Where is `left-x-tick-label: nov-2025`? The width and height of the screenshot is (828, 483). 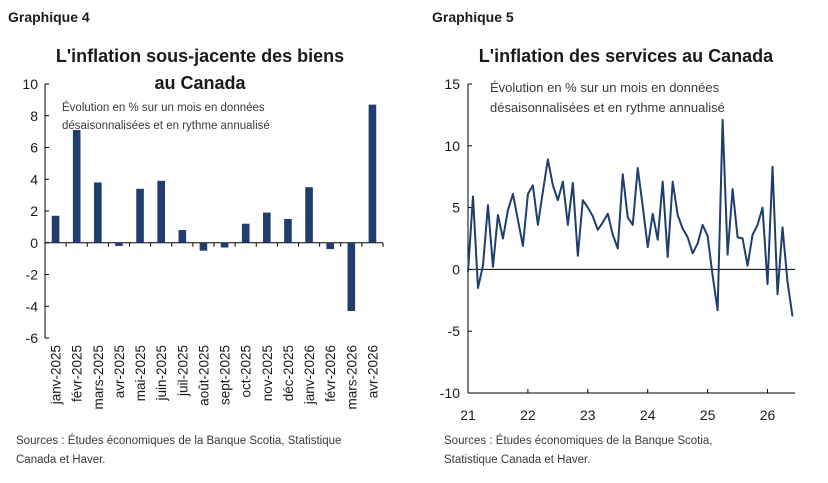
left-x-tick-label: nov-2025 is located at coordinates (267, 373).